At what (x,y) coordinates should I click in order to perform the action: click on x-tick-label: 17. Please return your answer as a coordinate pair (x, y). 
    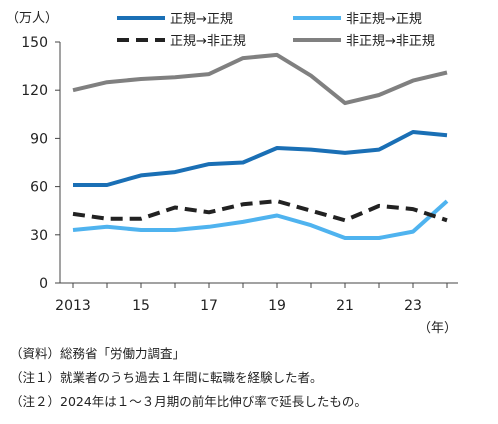
    Looking at the image, I should click on (209, 306).